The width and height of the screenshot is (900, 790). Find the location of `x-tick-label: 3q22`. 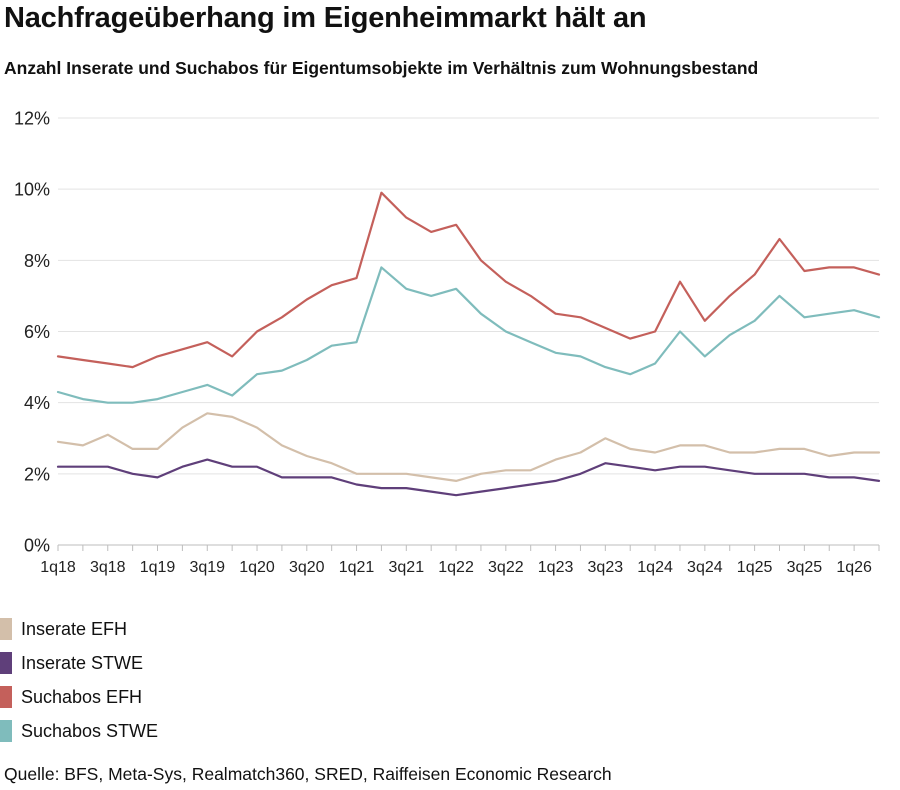

x-tick-label: 3q22 is located at coordinates (506, 567).